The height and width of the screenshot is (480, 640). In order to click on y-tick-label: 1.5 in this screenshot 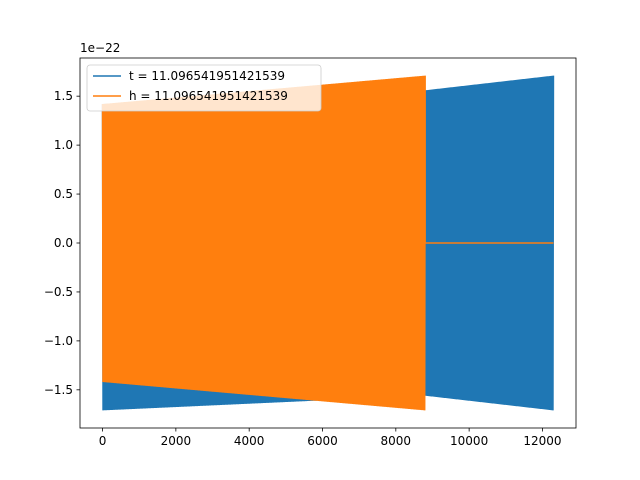, I will do `click(63, 96)`.